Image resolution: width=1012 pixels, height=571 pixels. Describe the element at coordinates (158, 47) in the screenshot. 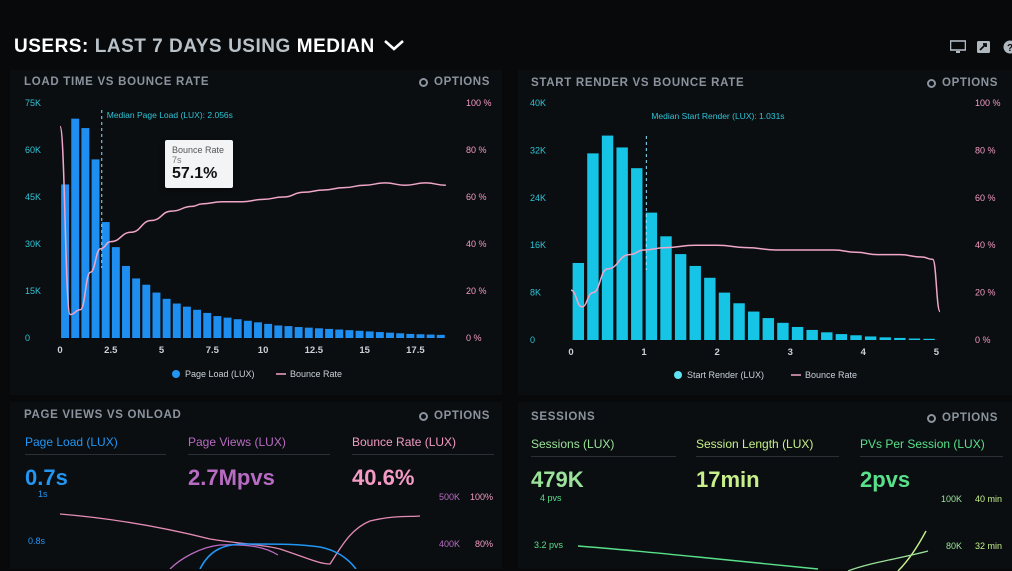

I see `title-range: LAST 7 DAYS` at that location.